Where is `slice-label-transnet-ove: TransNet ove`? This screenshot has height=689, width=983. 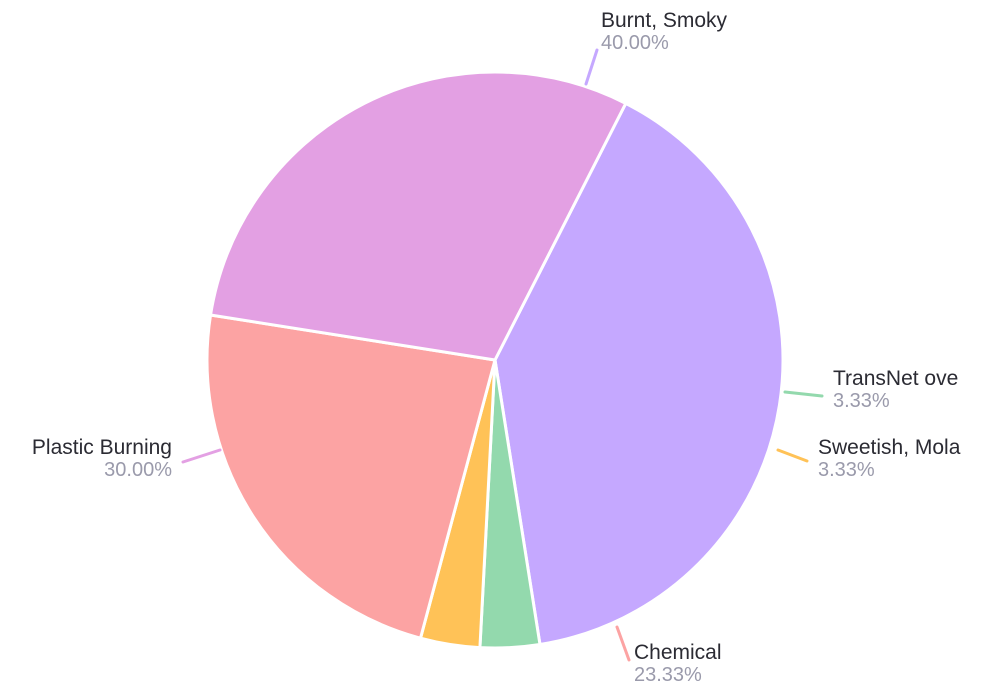 slice-label-transnet-ove: TransNet ove is located at coordinates (895, 378).